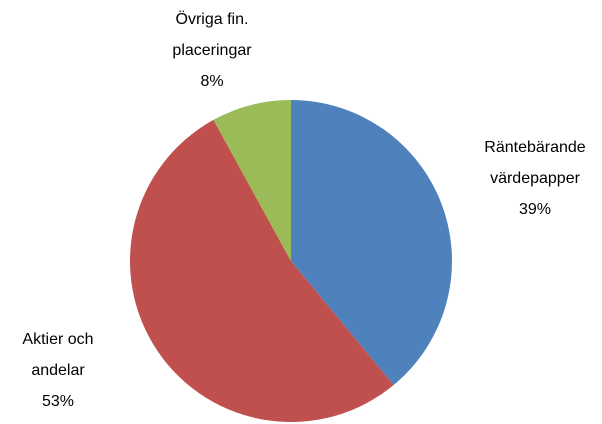 This screenshot has height=424, width=602. Describe the element at coordinates (58, 355) in the screenshot. I see `category-label: Aktier och andelar` at that location.